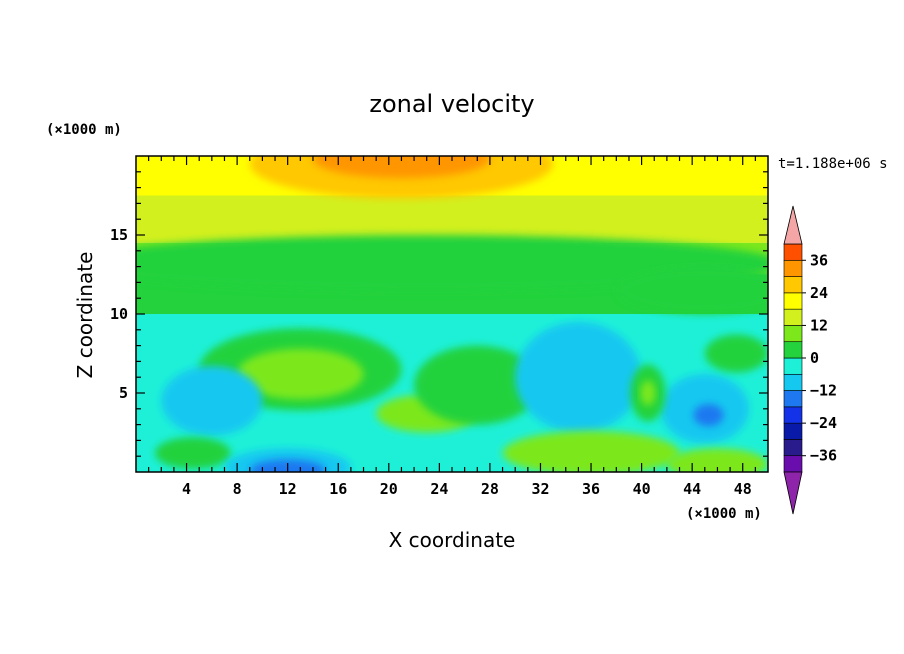 The image size is (904, 654). I want to click on x-tick-label: 32, so click(540, 489).